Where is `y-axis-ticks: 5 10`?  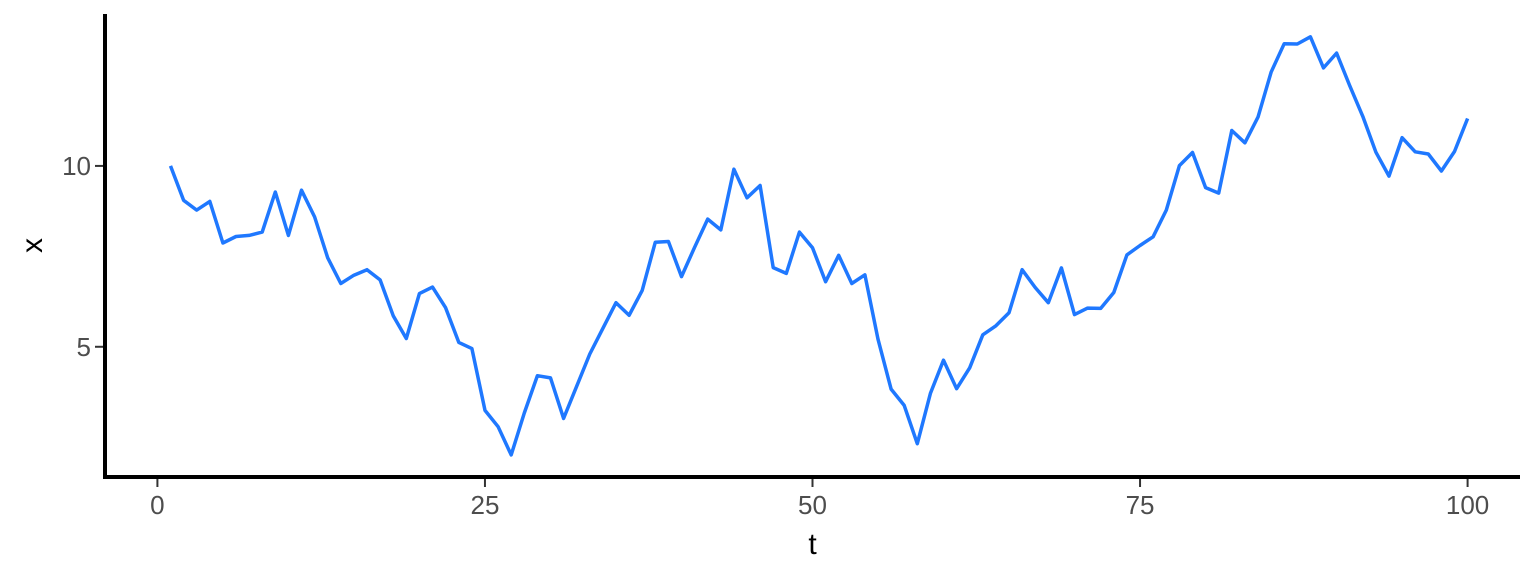
y-axis-ticks: 5 10 is located at coordinates (83, 256).